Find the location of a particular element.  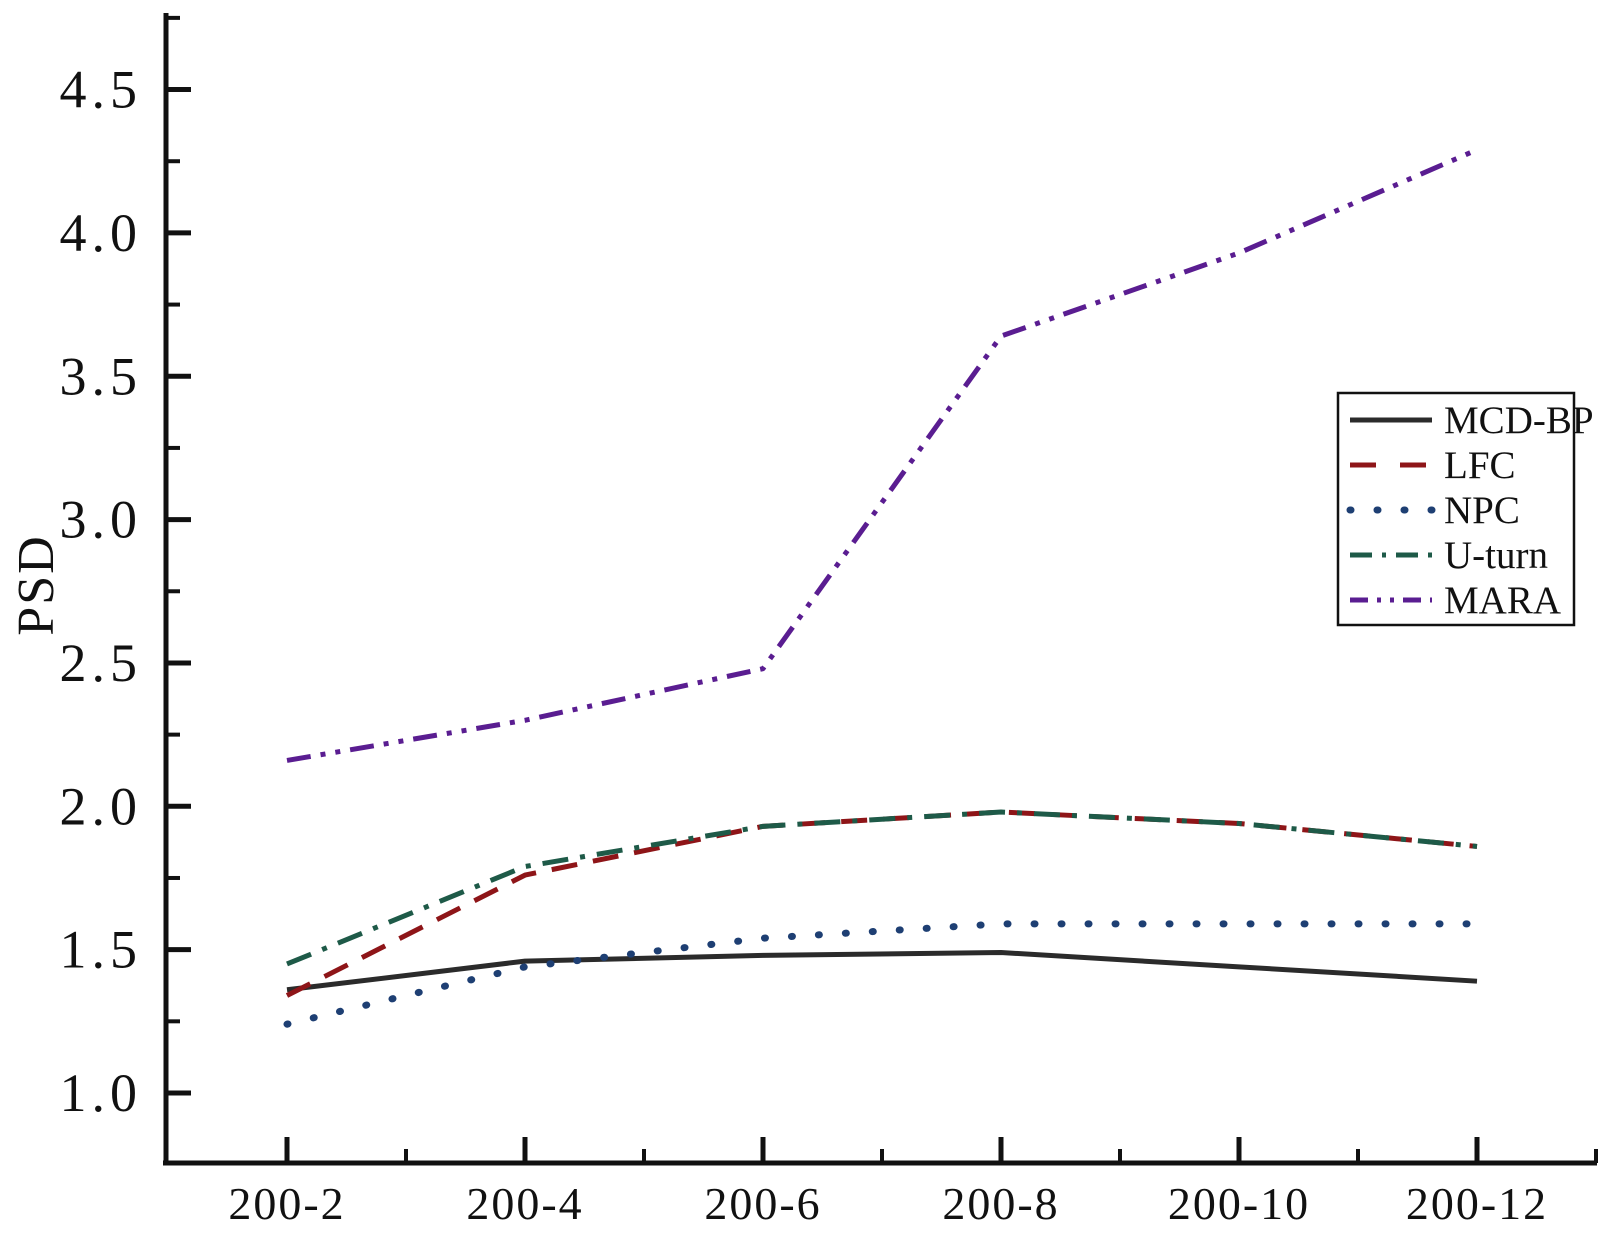

legend-label-lfc: LFC is located at coordinates (1480, 465).